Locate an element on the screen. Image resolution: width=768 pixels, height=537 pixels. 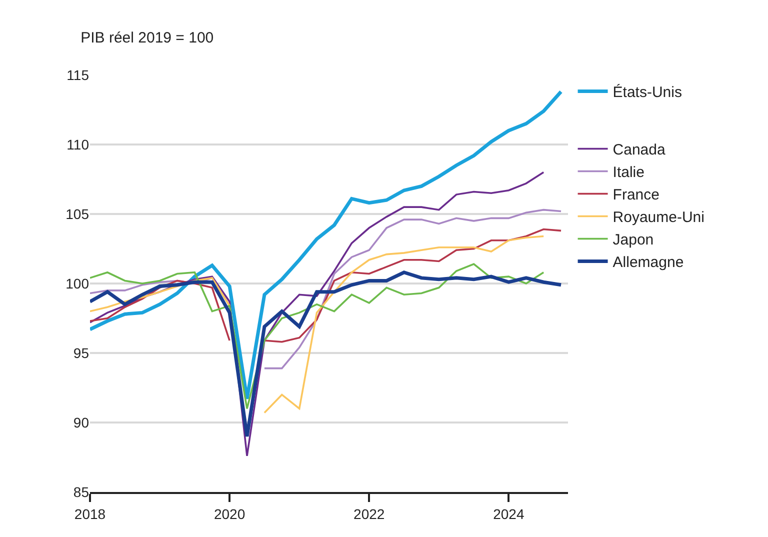
y-tick-label: 95 is located at coordinates (81, 352).